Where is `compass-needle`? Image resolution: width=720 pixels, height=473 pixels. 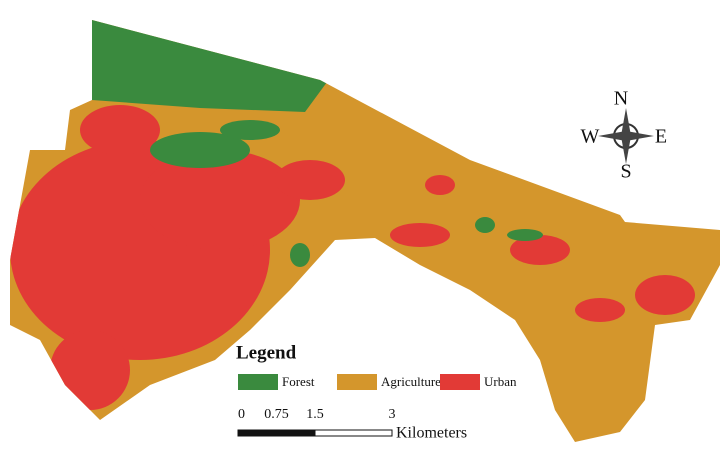
compass-needle is located at coordinates (626, 136).